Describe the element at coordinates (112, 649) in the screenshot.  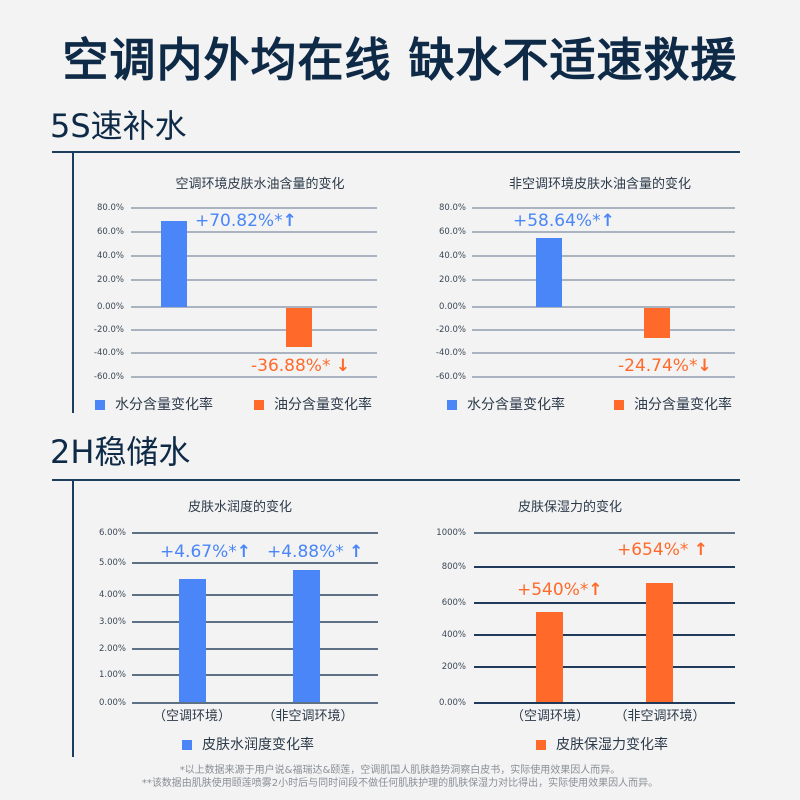
I see `y-tick: 2.00%` at that location.